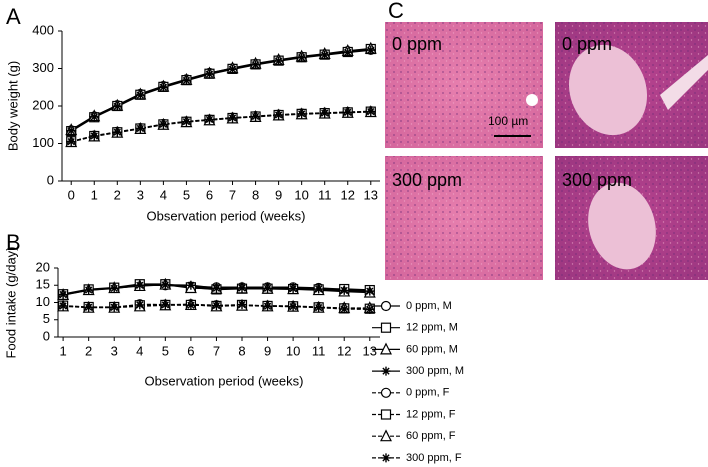  I want to click on legend-label: 12 ppm, F, so click(431, 414).